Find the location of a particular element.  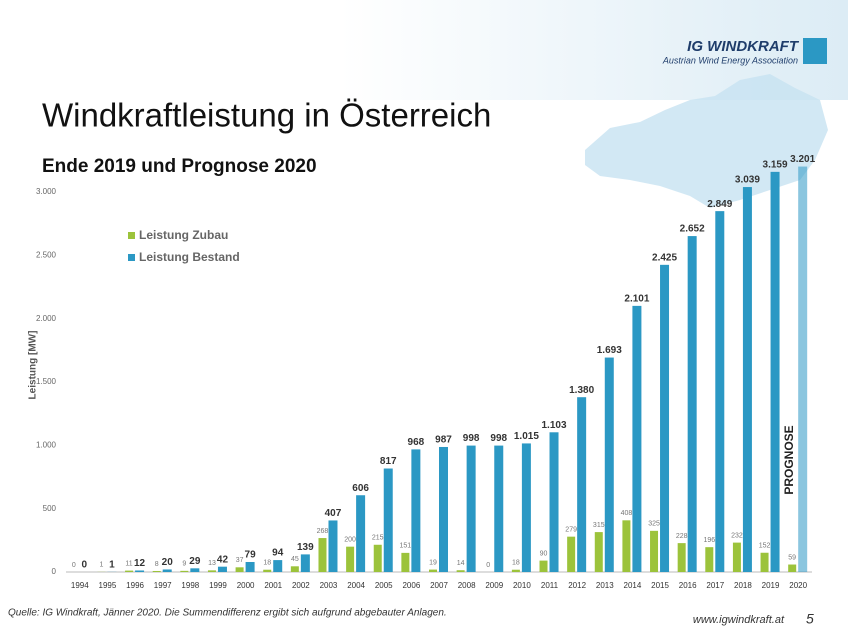

url: www.igwindkraft.at is located at coordinates (739, 620).